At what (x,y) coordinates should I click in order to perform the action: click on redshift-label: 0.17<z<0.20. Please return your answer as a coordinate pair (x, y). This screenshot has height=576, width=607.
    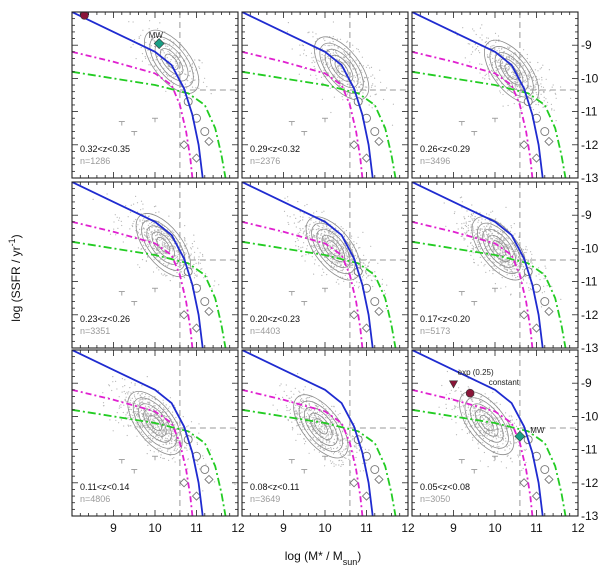
    Looking at the image, I should click on (445, 319).